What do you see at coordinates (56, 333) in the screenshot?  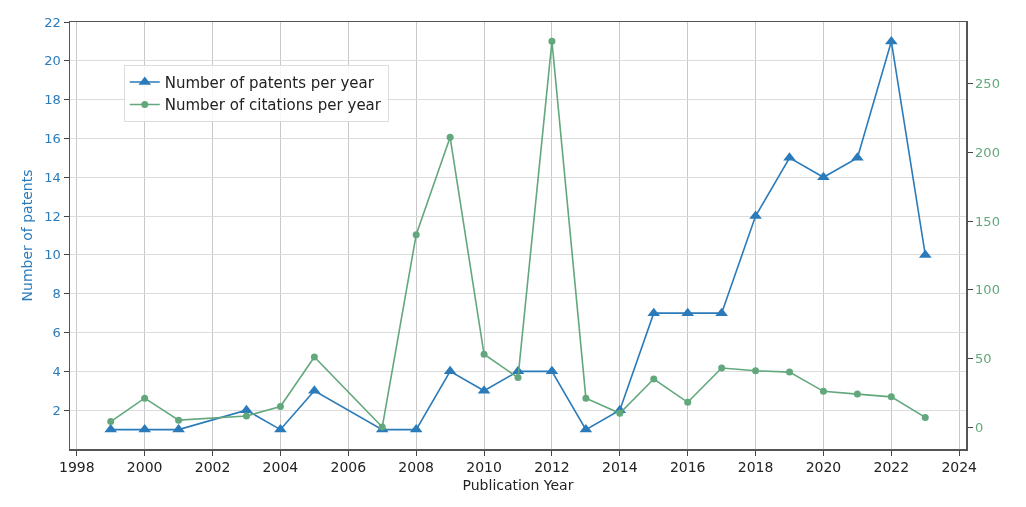 I see `y-tick-label: 6` at bounding box center [56, 333].